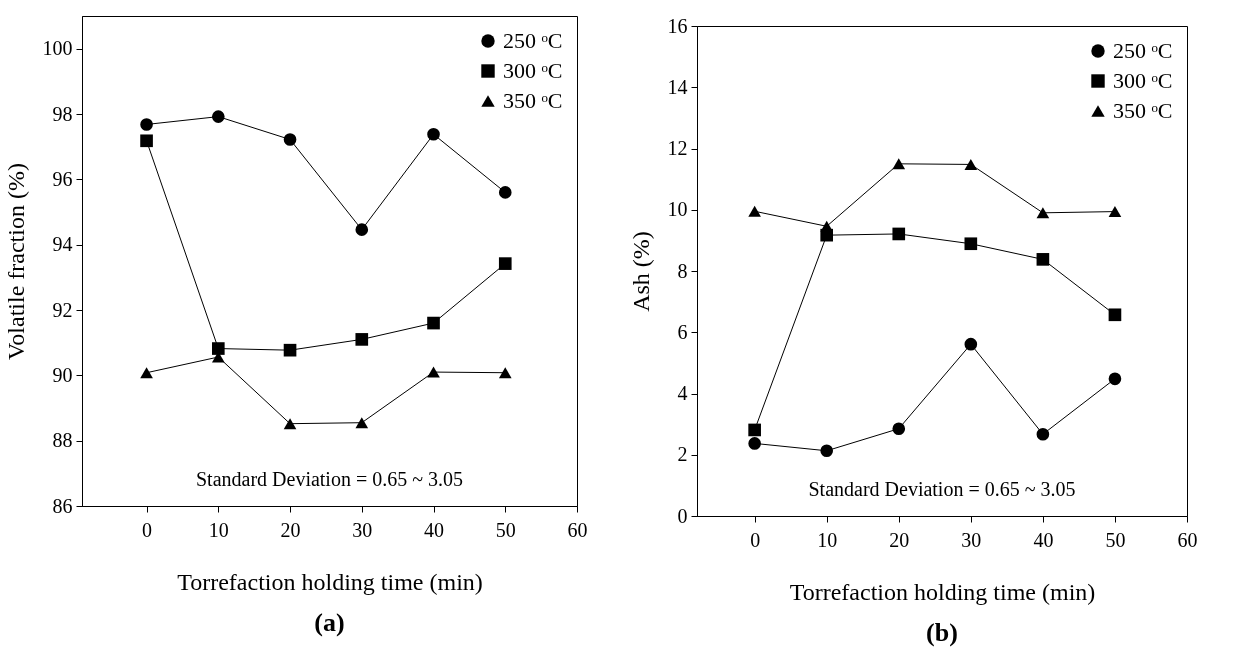 The image size is (1249, 657). I want to click on y-tick-label: 90, so click(62, 374).